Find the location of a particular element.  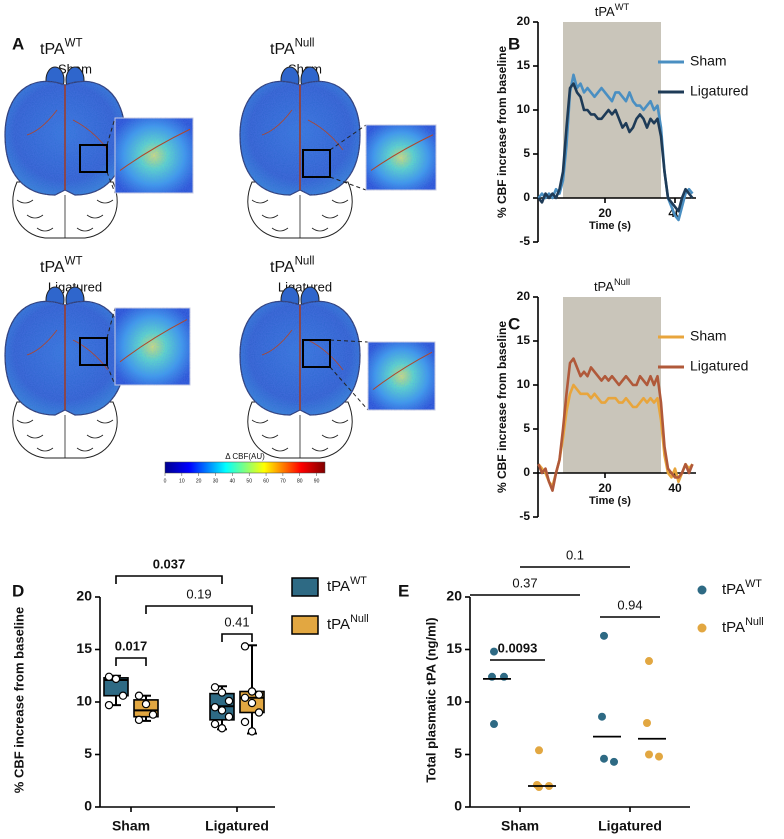

legend-label: Sham is located at coordinates (708, 61).